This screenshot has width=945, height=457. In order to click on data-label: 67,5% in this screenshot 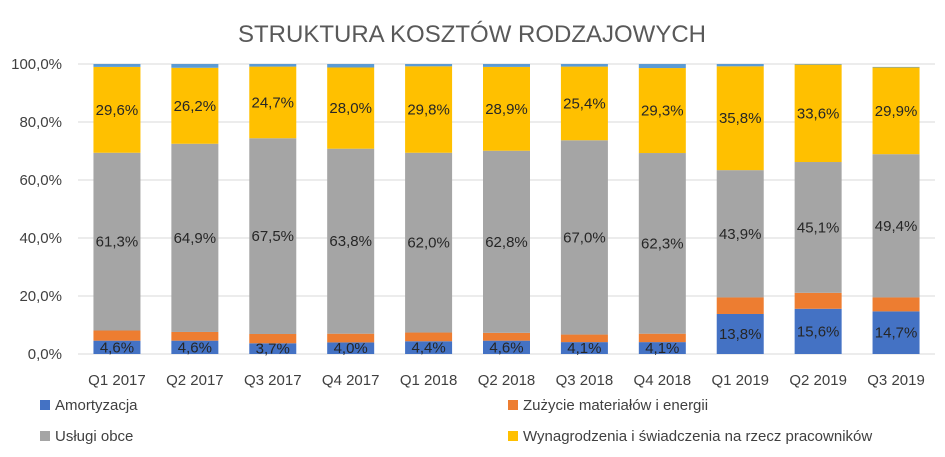, I will do `click(272, 236)`.